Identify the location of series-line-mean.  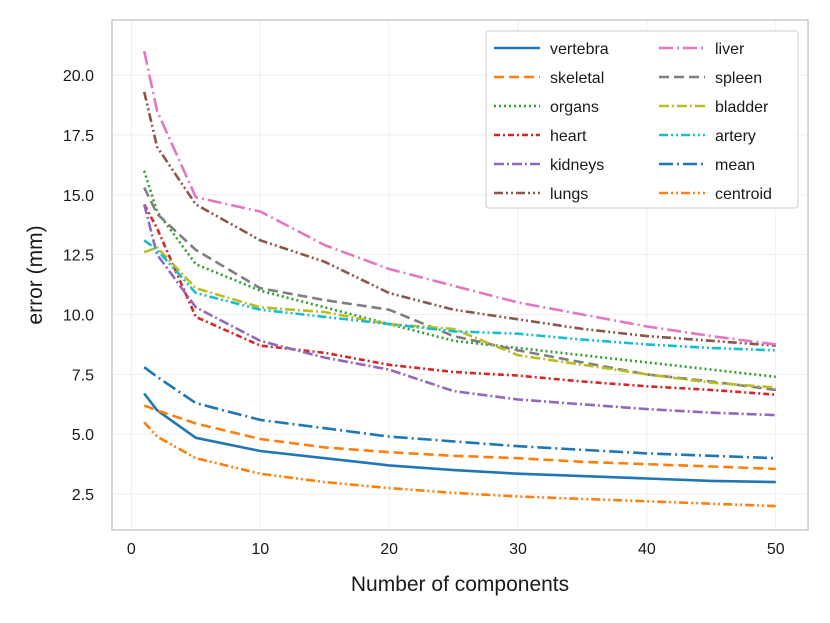
(459, 413).